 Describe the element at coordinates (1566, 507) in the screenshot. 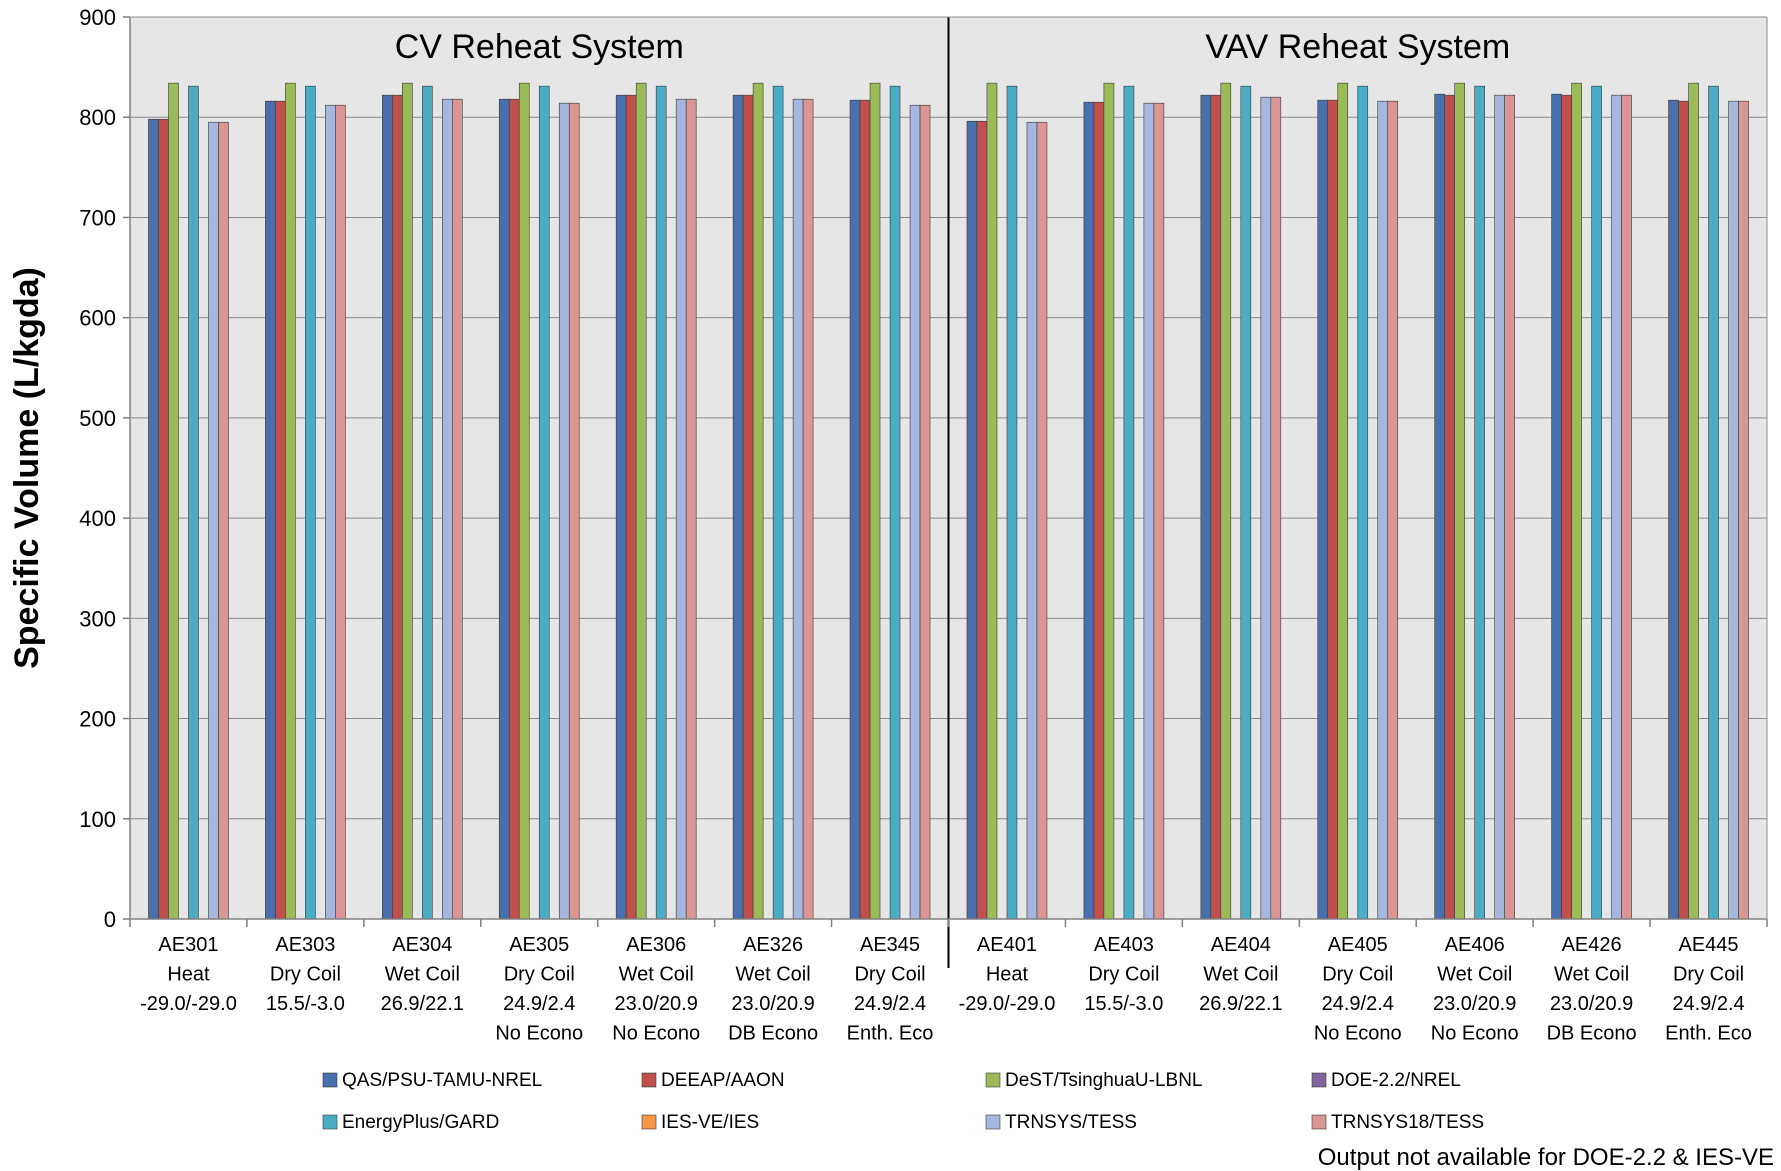

I see `bar-2-AE426` at that location.